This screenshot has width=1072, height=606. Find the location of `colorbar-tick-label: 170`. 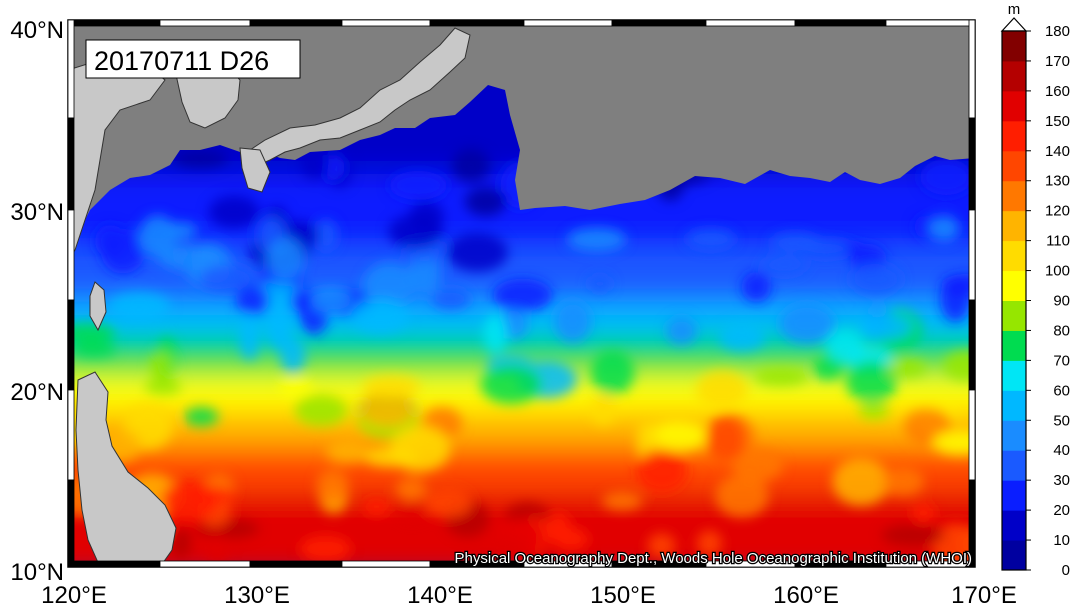

colorbar-tick-label: 170 is located at coordinates (1057, 61).